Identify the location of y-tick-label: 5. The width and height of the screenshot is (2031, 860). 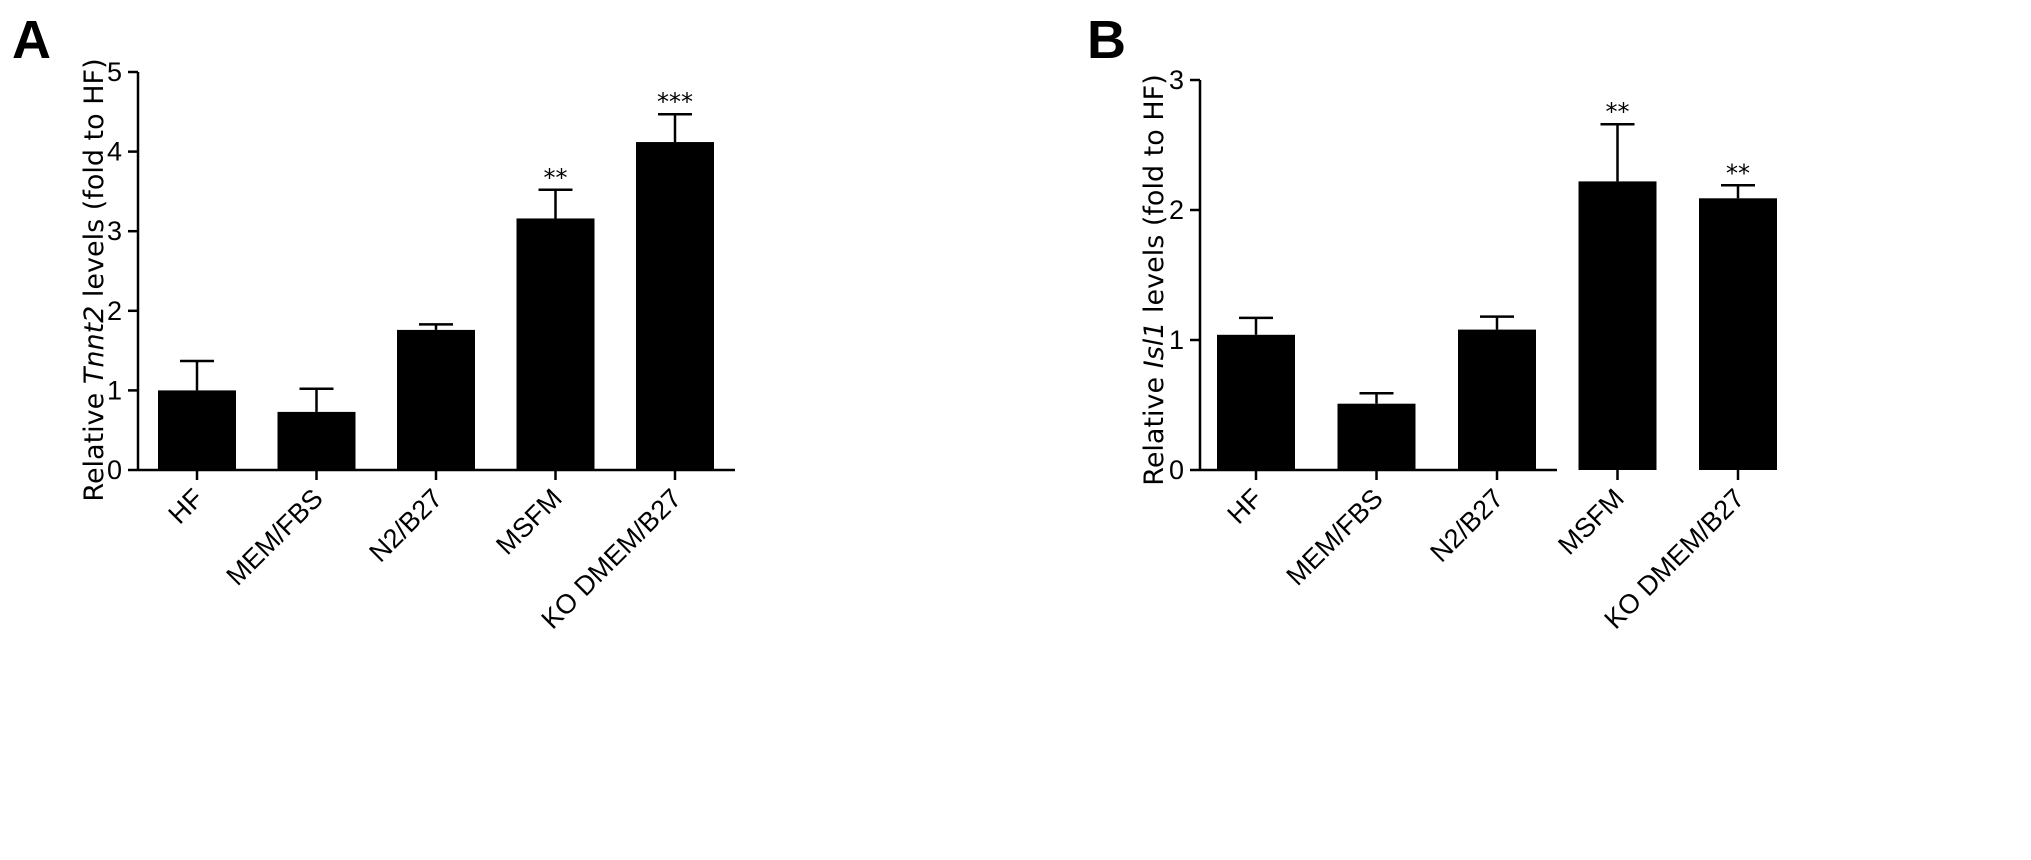
(114, 72).